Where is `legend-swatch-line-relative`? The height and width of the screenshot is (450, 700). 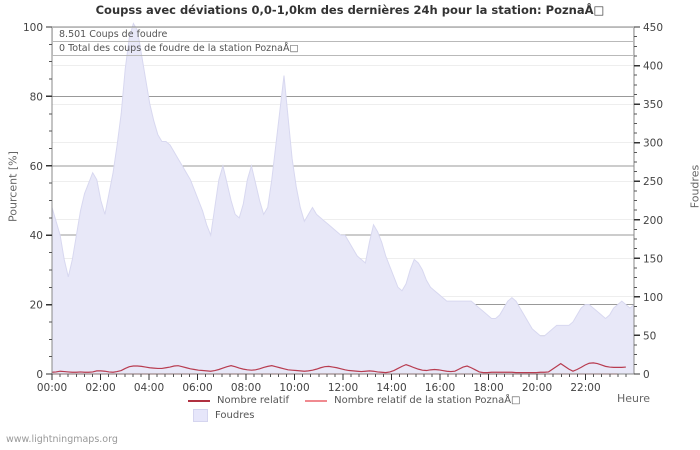
legend-swatch-line-relative is located at coordinates (199, 400).